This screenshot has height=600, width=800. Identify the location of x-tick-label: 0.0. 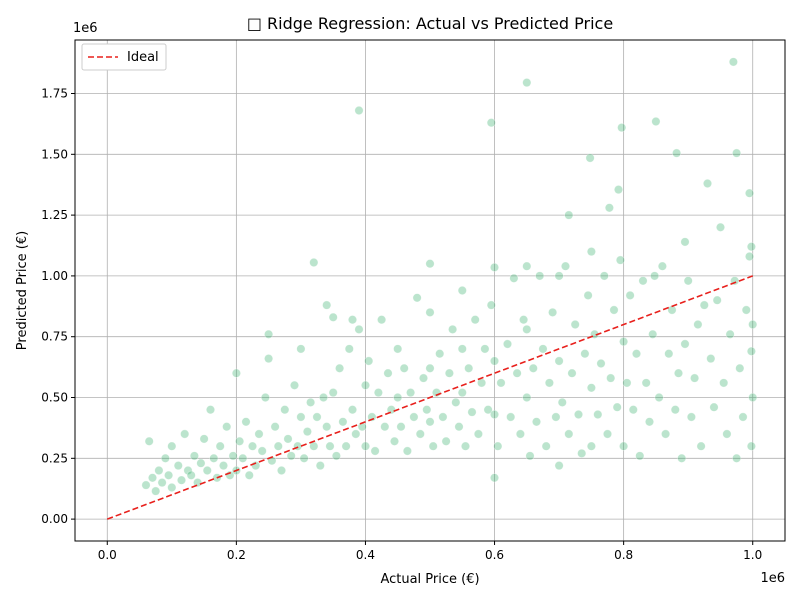
(107, 555).